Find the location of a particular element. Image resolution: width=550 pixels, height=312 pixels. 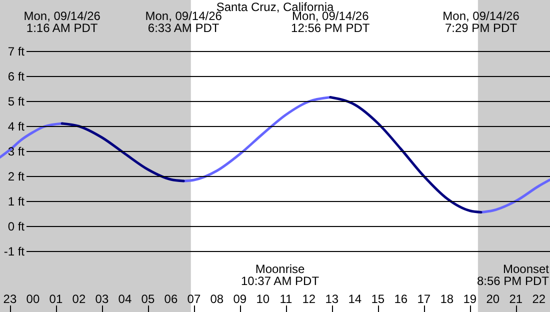

annotation: Mon, 09/14/26 1:16 AM PDT is located at coordinates (62, 22).